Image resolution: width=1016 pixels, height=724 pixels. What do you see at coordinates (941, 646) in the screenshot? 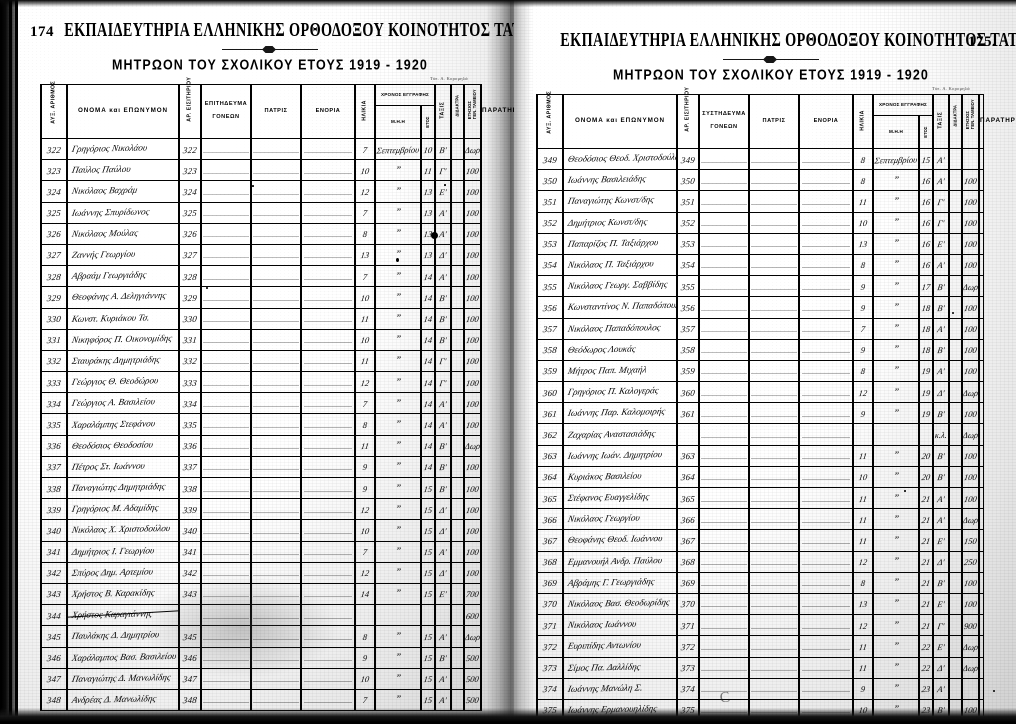
I see `cell-class: Ε'` at bounding box center [941, 646].